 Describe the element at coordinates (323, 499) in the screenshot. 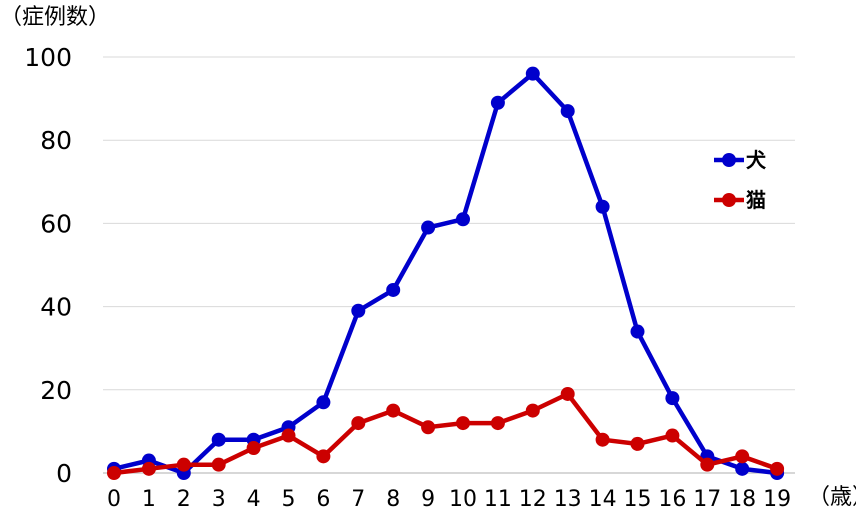

I see `x-tick-label: 6` at that location.